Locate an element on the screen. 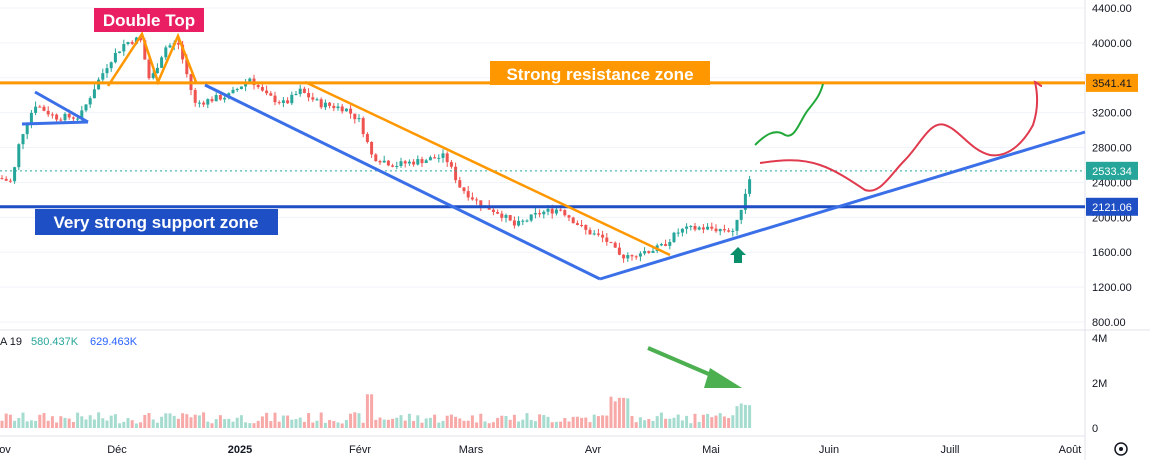  descending-channel-line is located at coordinates (402, 182).